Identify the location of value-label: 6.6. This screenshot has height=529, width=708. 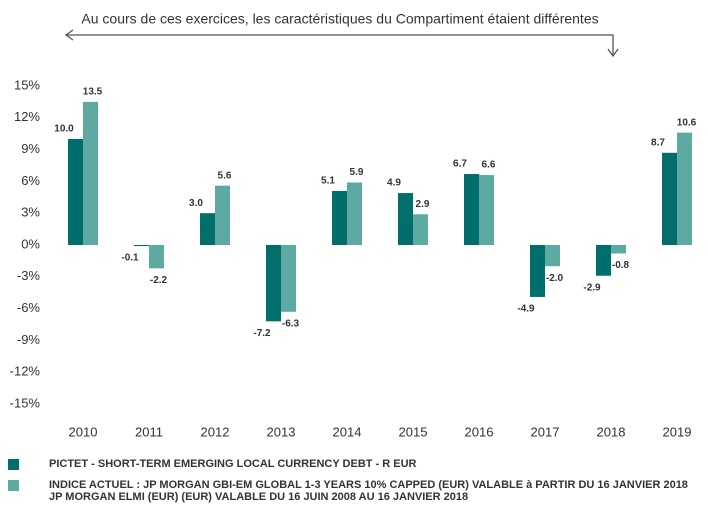
(489, 165).